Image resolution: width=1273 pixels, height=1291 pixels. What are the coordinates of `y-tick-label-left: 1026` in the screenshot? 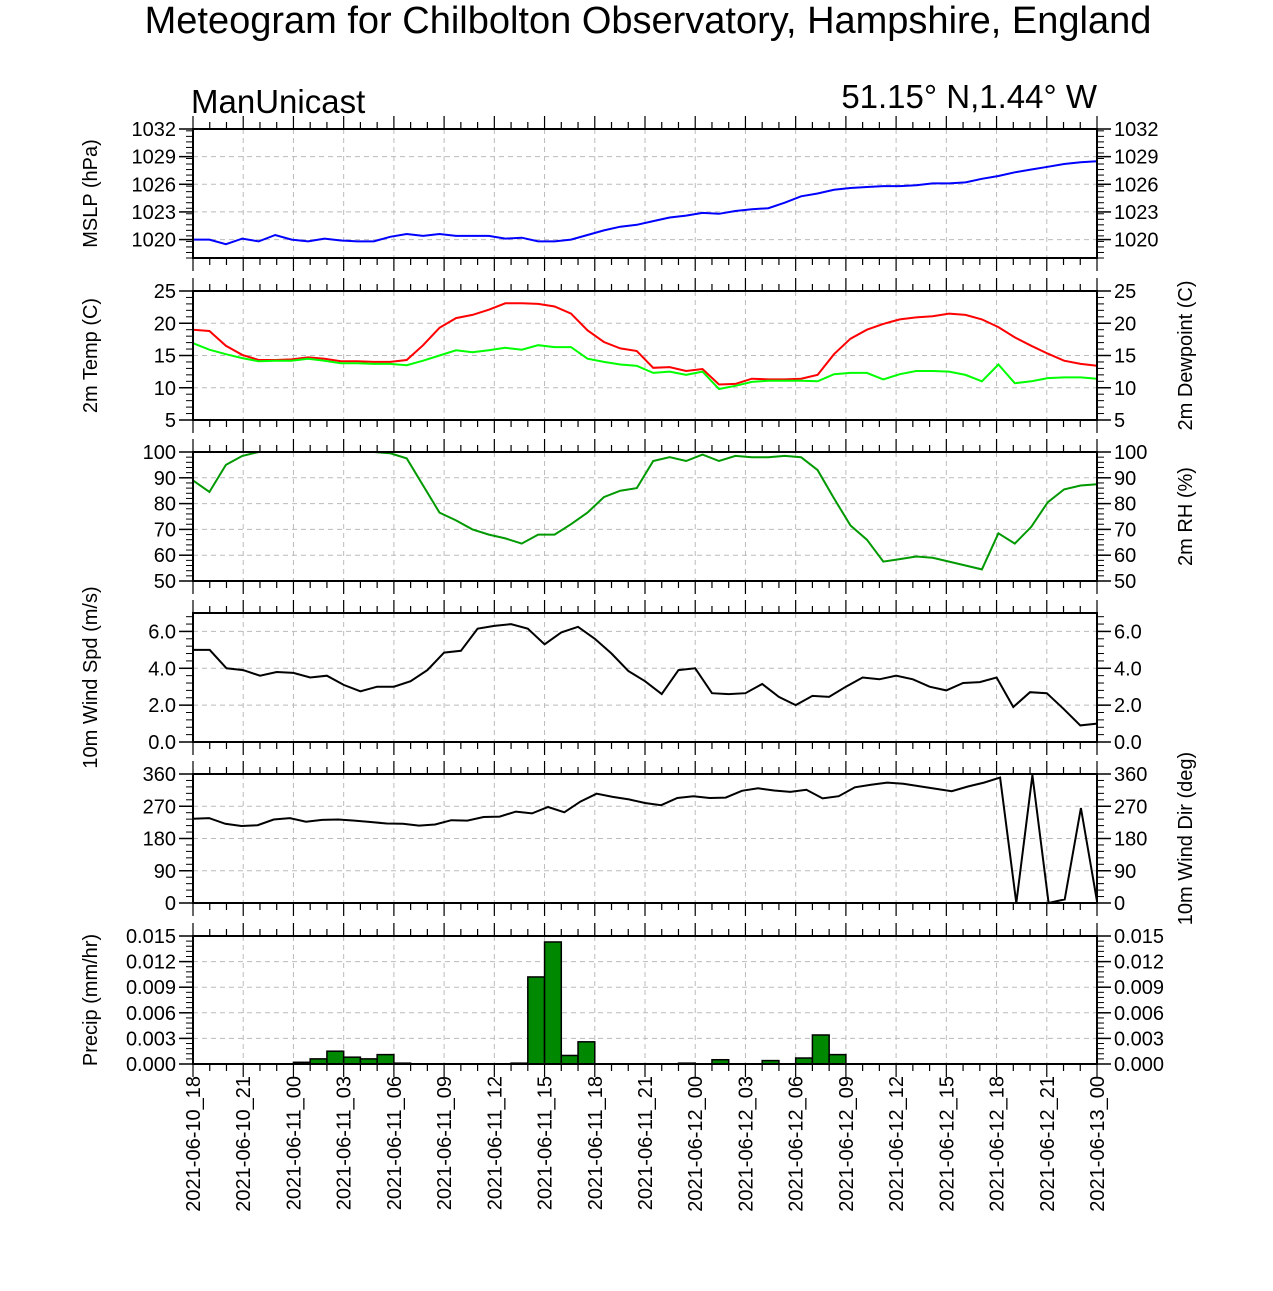 It's located at (154, 185).